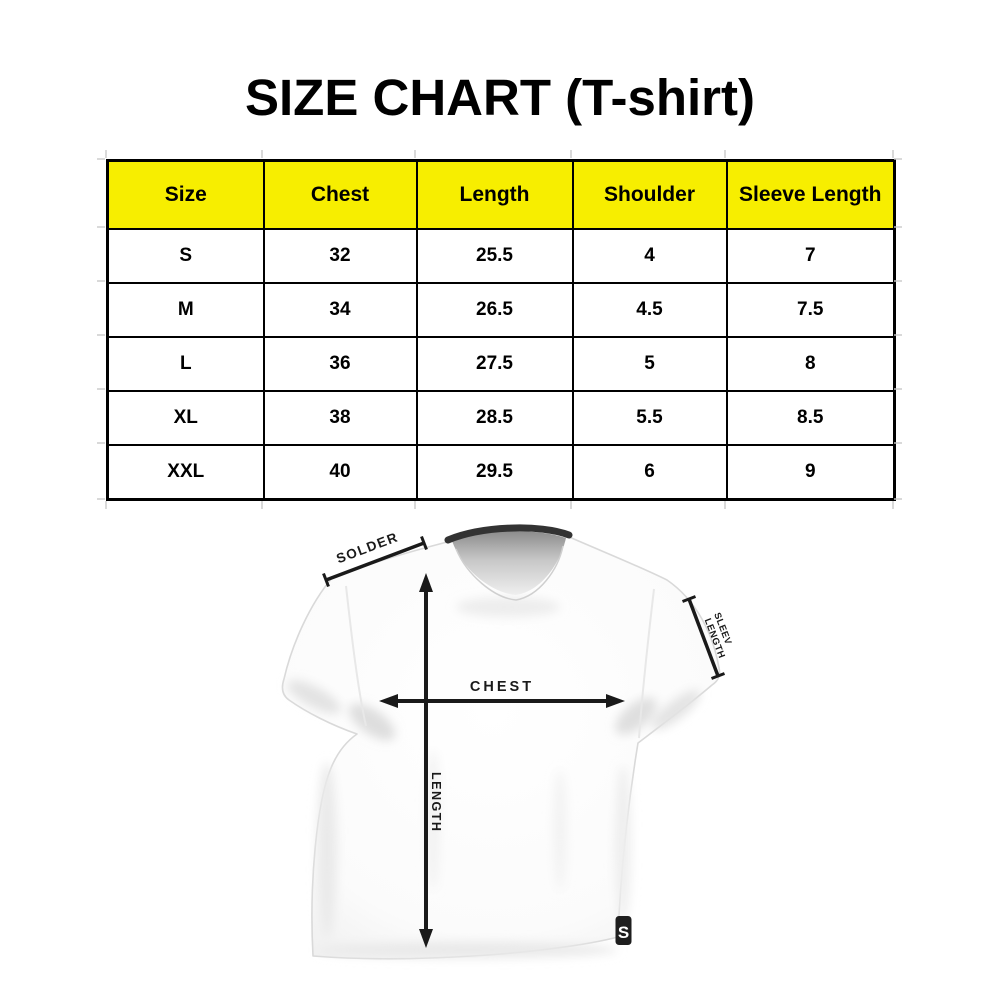  I want to click on length-label: LENGTH, so click(436, 802).